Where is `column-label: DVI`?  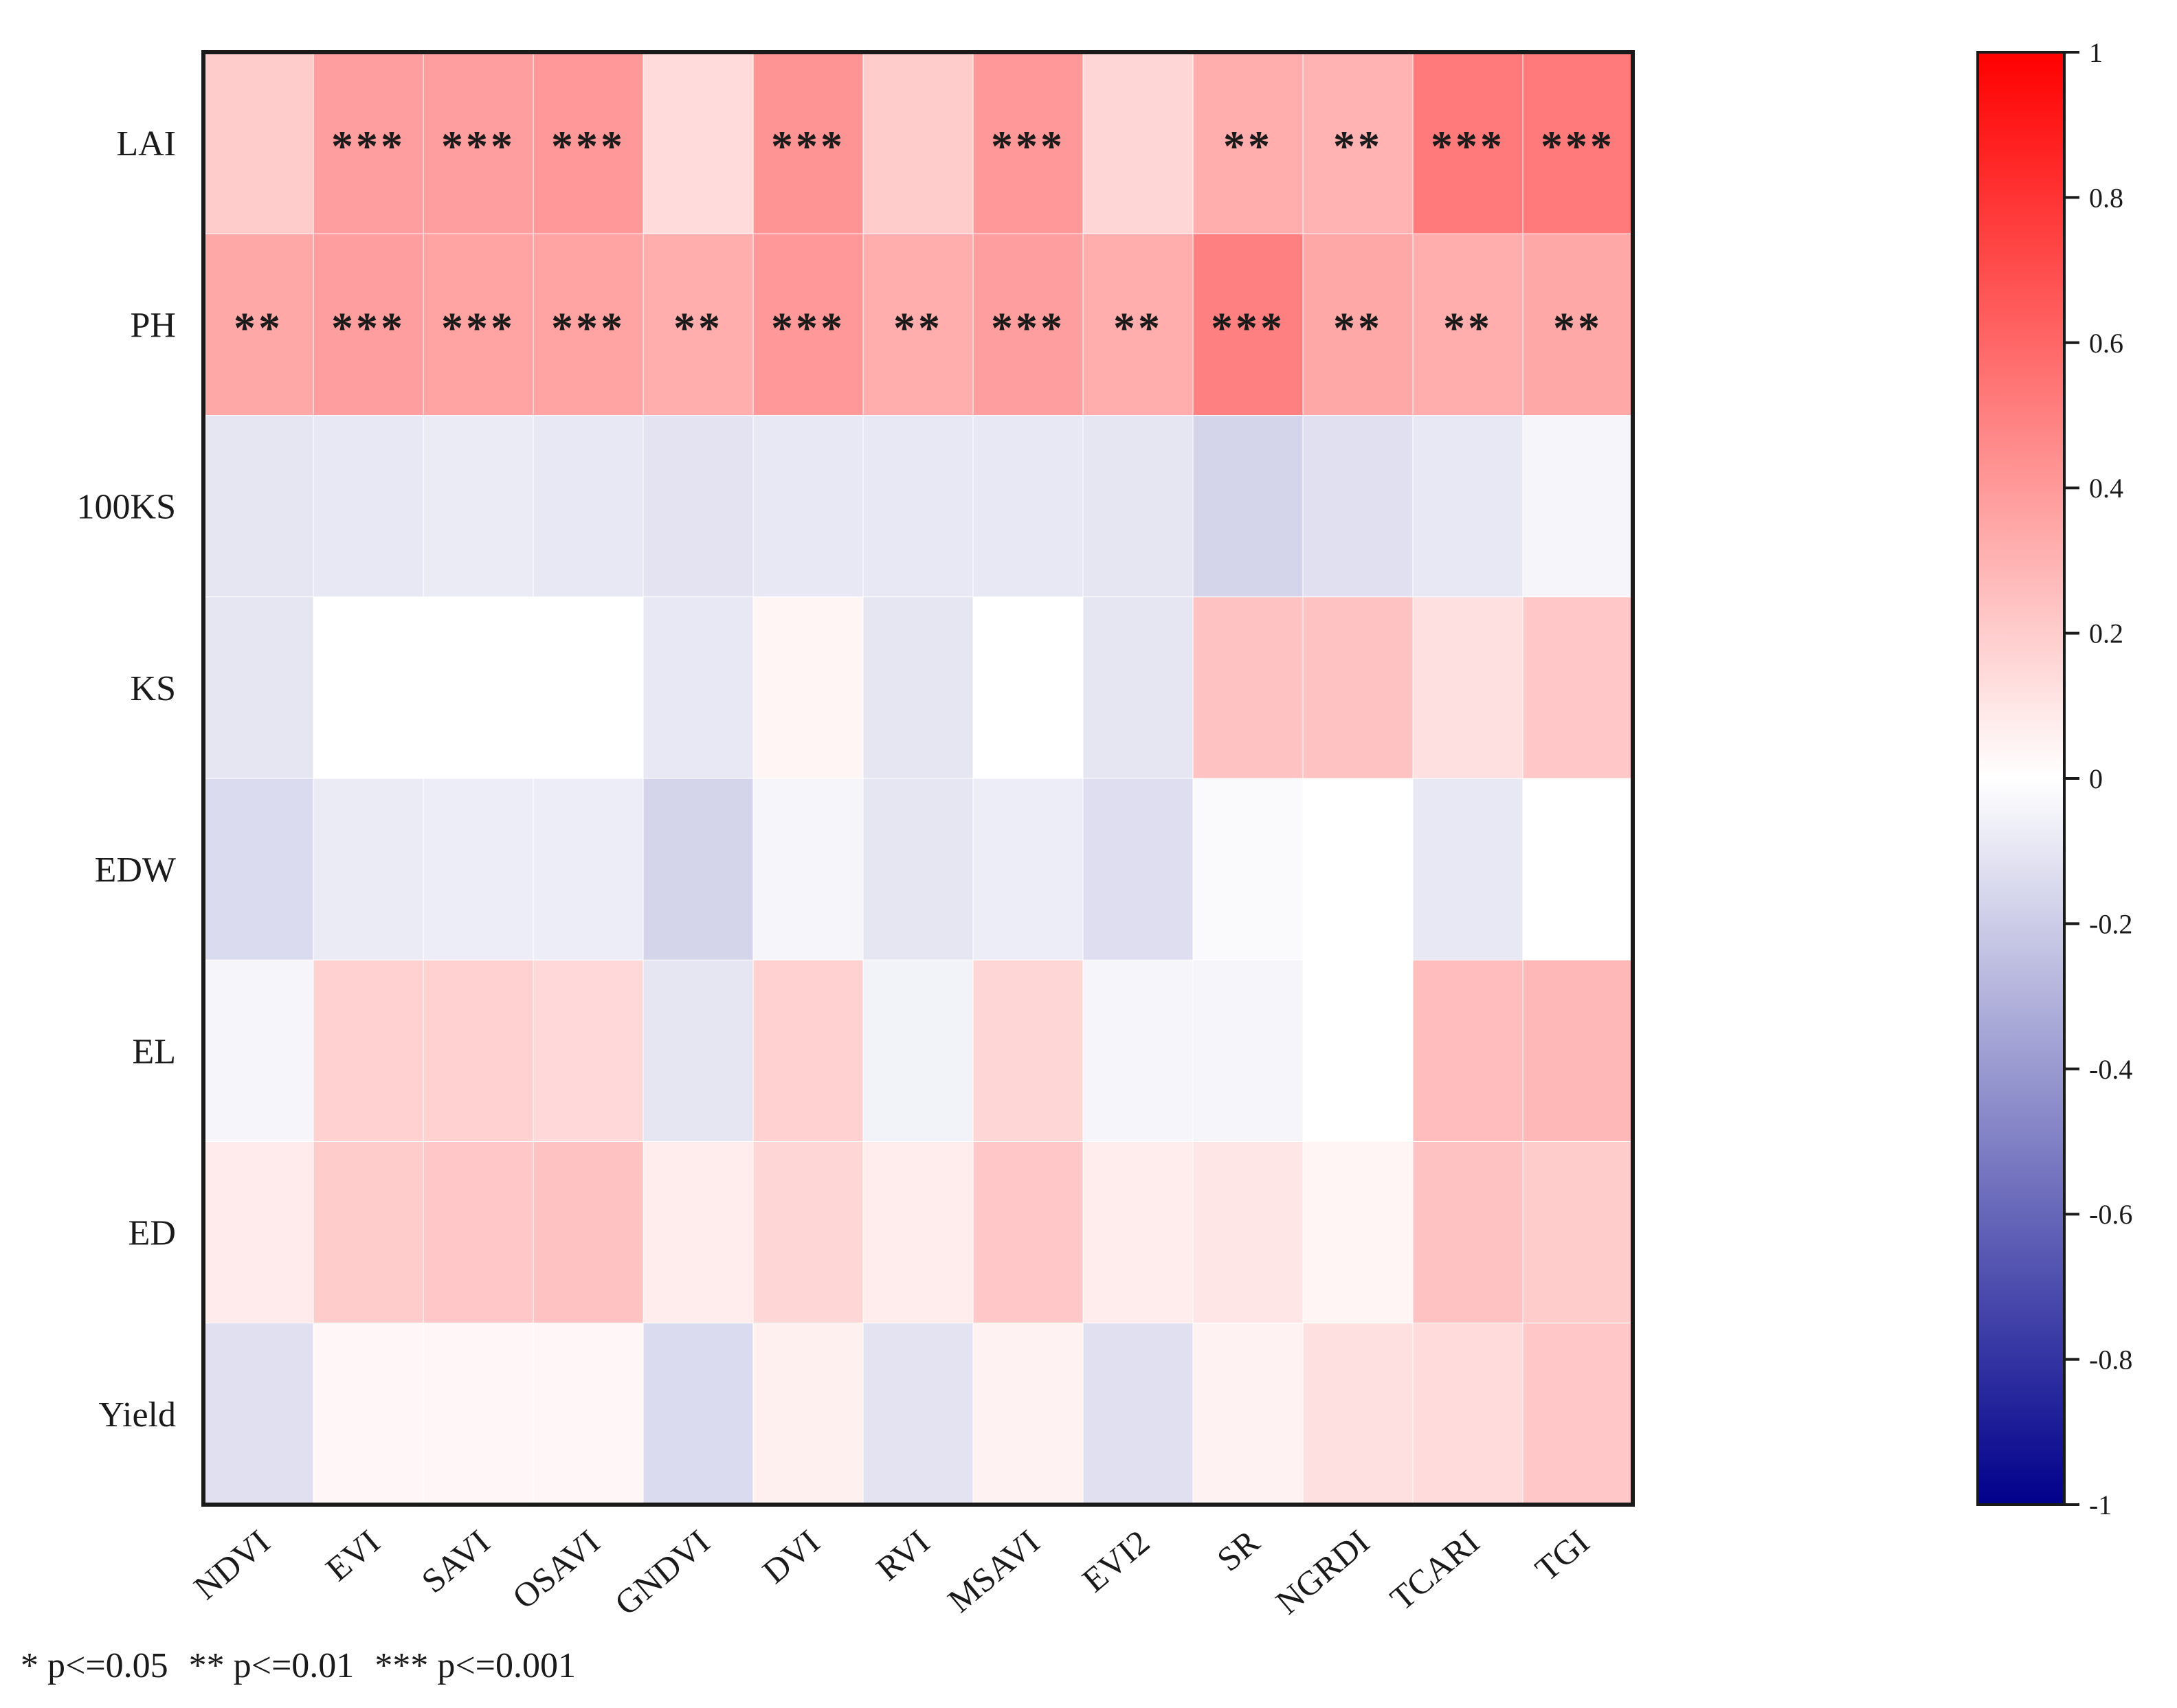 column-label: DVI is located at coordinates (791, 1556).